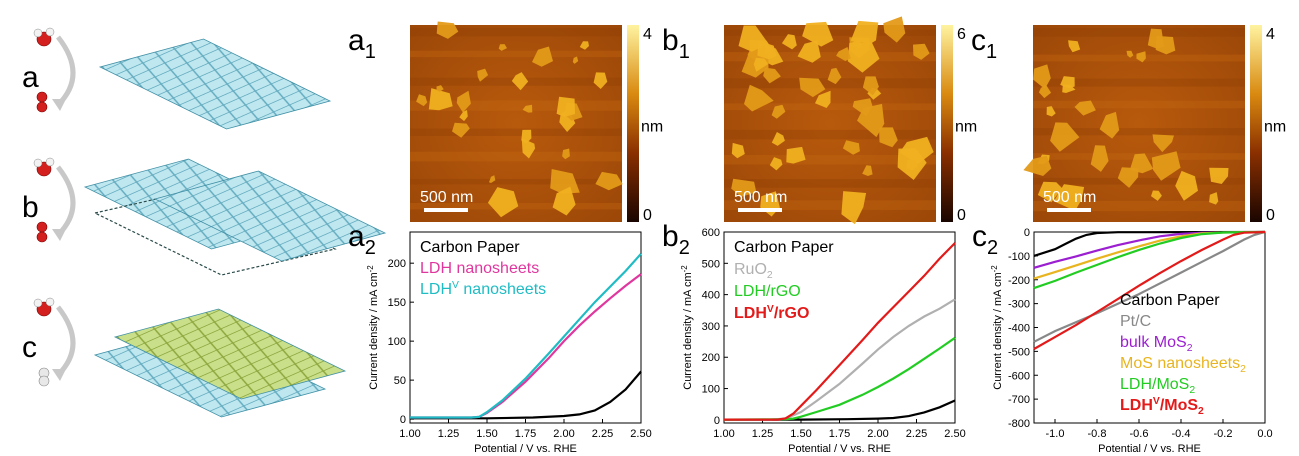 The image size is (1299, 456). What do you see at coordinates (1135, 321) in the screenshot?
I see `legend-entry-1: Pt/C` at bounding box center [1135, 321].